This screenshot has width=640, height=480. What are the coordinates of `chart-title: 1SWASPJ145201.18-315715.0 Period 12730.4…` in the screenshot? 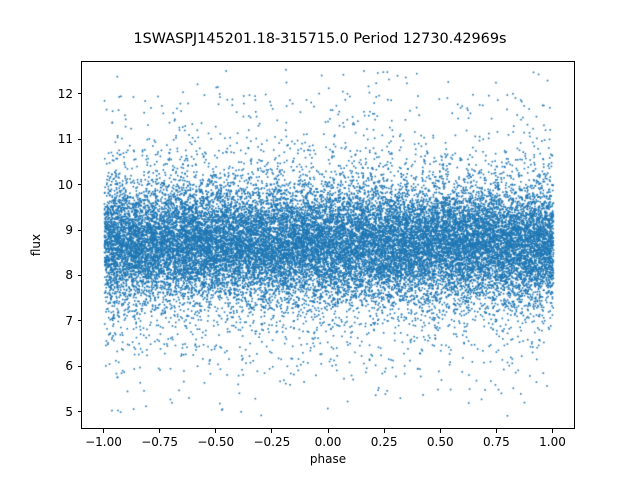 It's located at (320, 39).